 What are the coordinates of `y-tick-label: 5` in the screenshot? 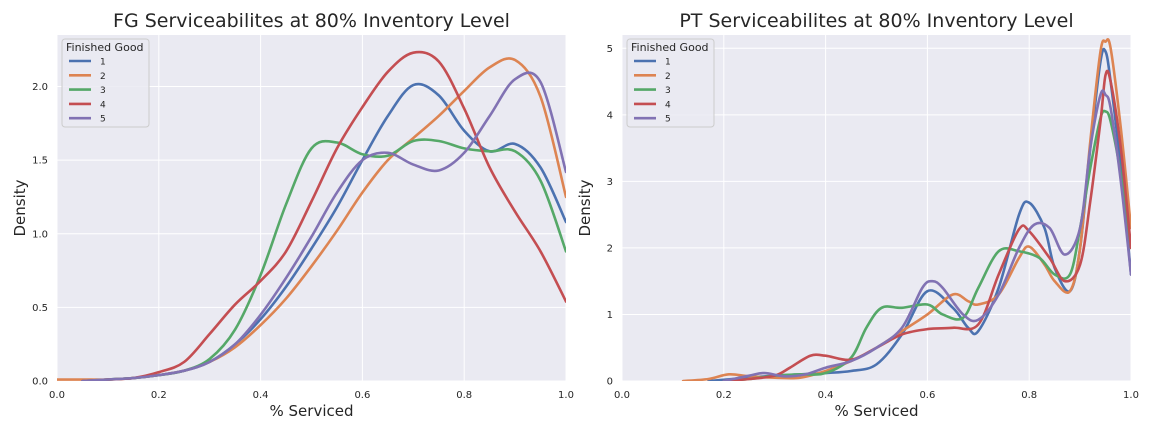 It's located at (610, 49).